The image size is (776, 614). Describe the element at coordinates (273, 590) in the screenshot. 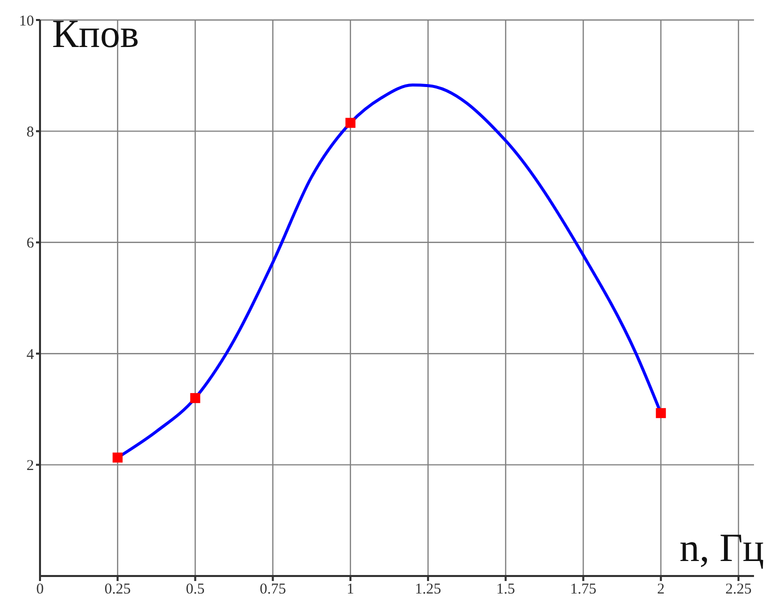

I see `x-tick-label: 0.75` at that location.